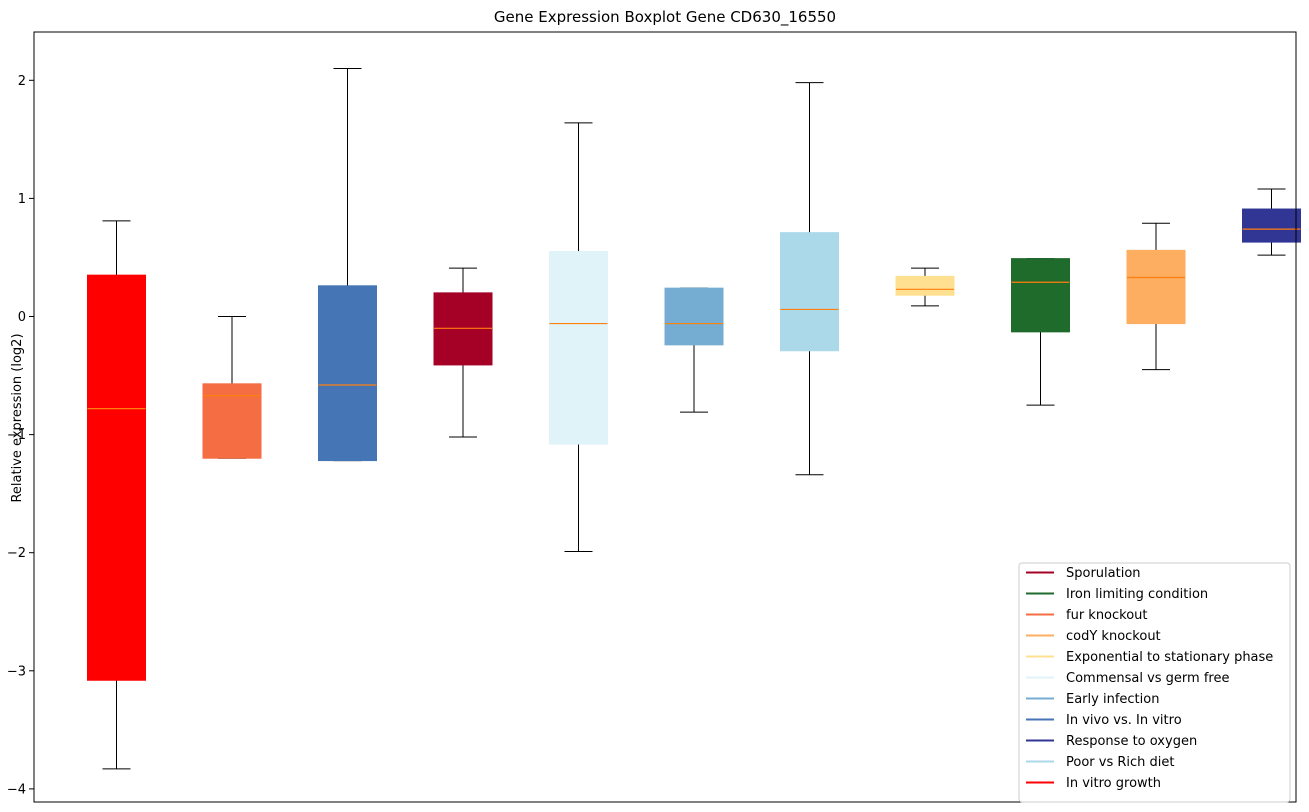 This screenshot has height=812, width=1309. I want to click on legend-label: fur knockout, so click(1107, 615).